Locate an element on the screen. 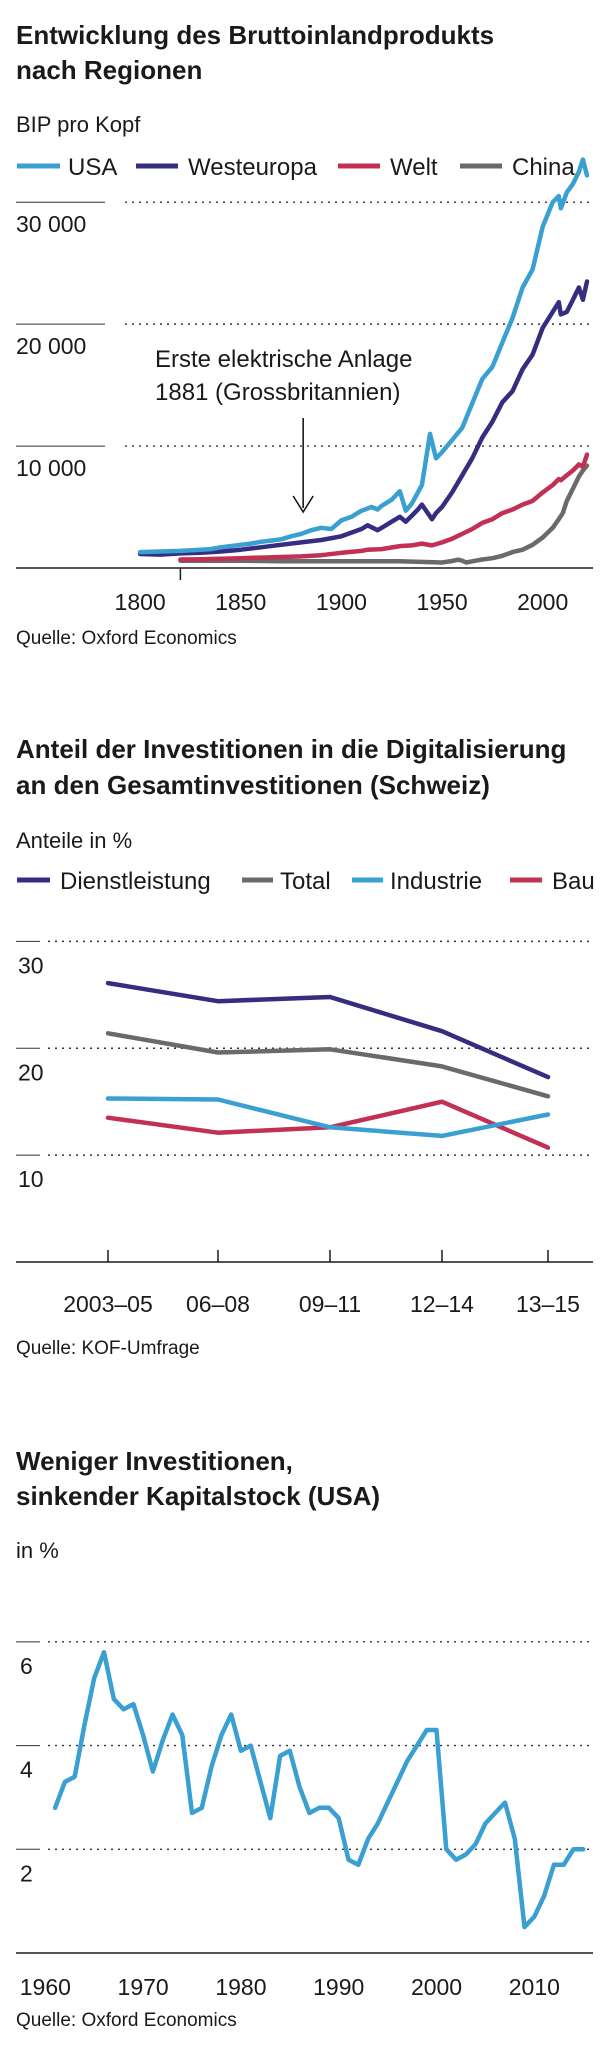 The height and width of the screenshot is (2048, 605). chart3-title-line1: Weniger Investitionen, is located at coordinates (154, 1461).